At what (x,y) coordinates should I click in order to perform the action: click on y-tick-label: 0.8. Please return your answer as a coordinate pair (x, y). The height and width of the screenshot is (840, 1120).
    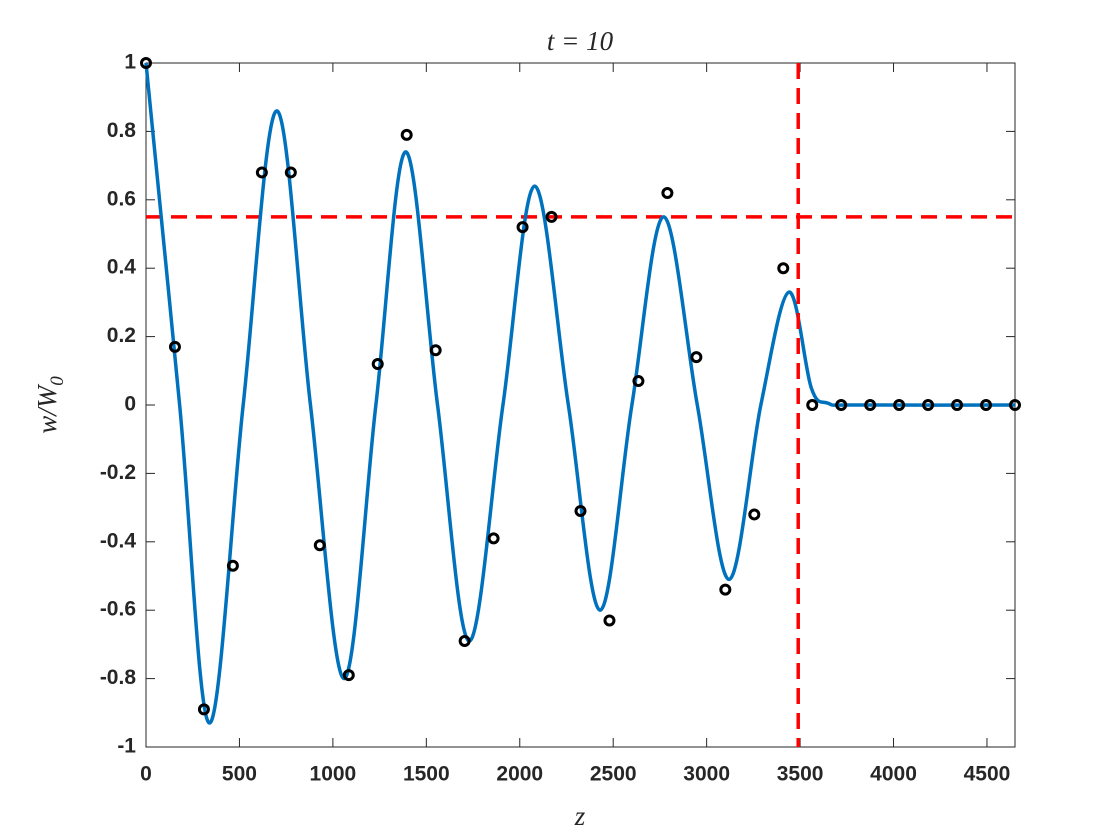
    Looking at the image, I should click on (122, 130).